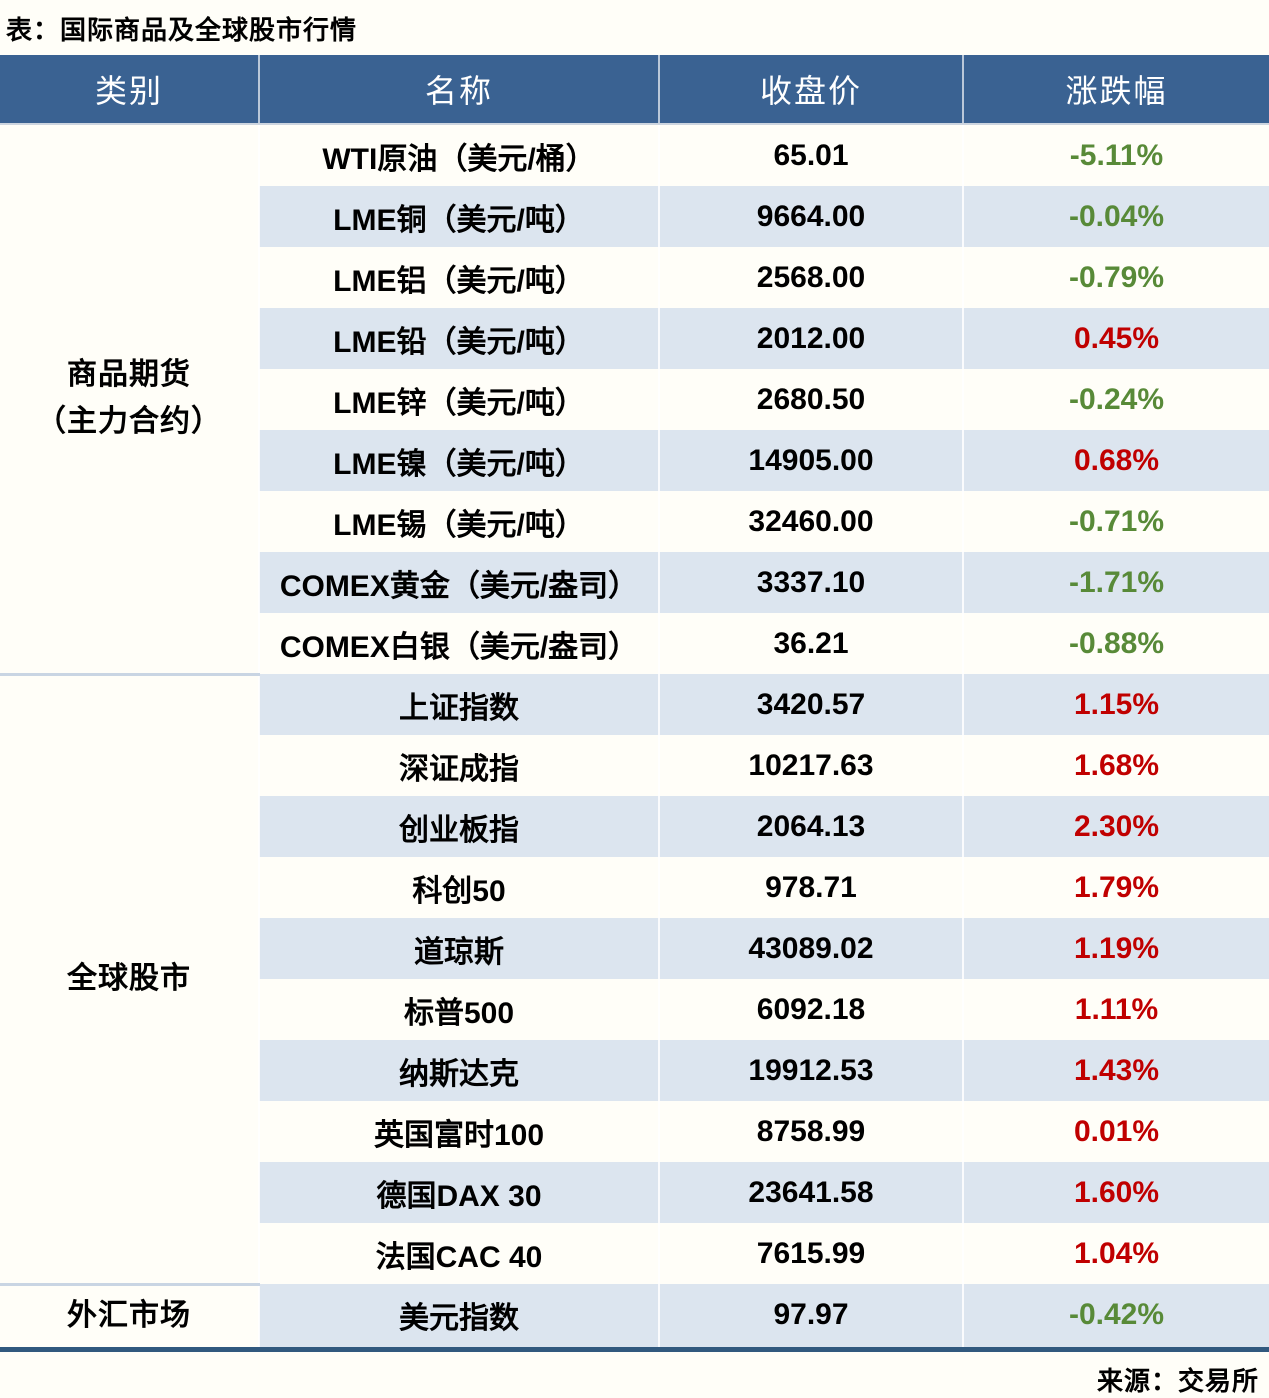 Image resolution: width=1269 pixels, height=1398 pixels. I want to click on table-row: 科创50 978.71 1.79%, so click(634, 887).